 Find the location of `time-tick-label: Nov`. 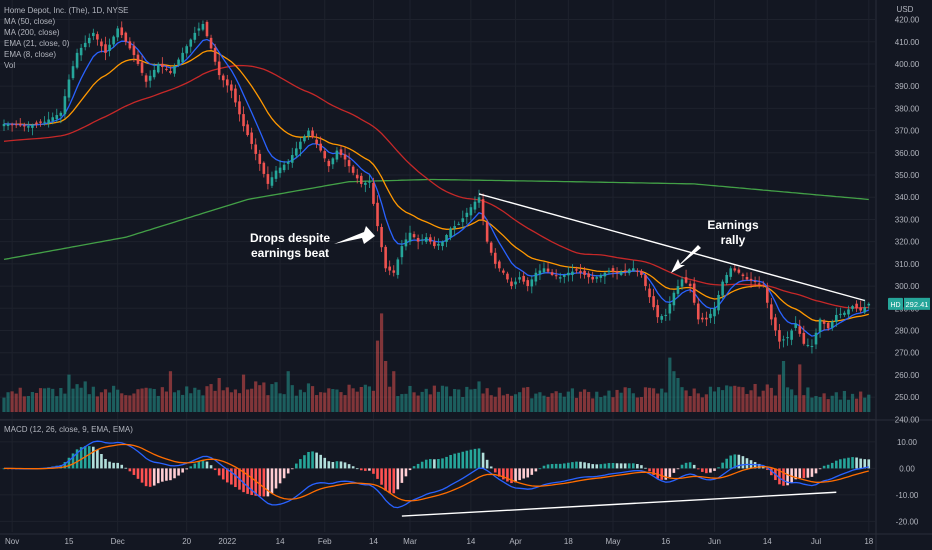

time-tick-label: Nov is located at coordinates (12, 541).